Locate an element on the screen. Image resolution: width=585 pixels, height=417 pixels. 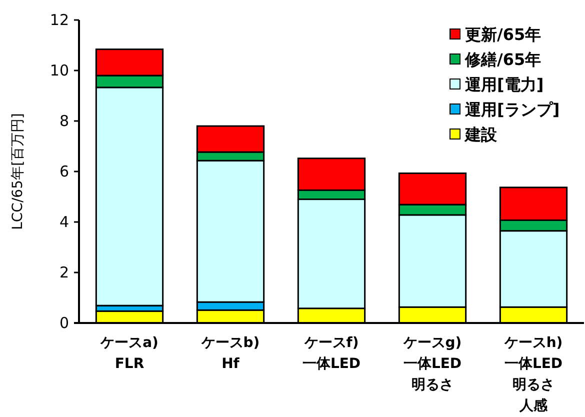
y-tick-label: 0 is located at coordinates (64, 323).